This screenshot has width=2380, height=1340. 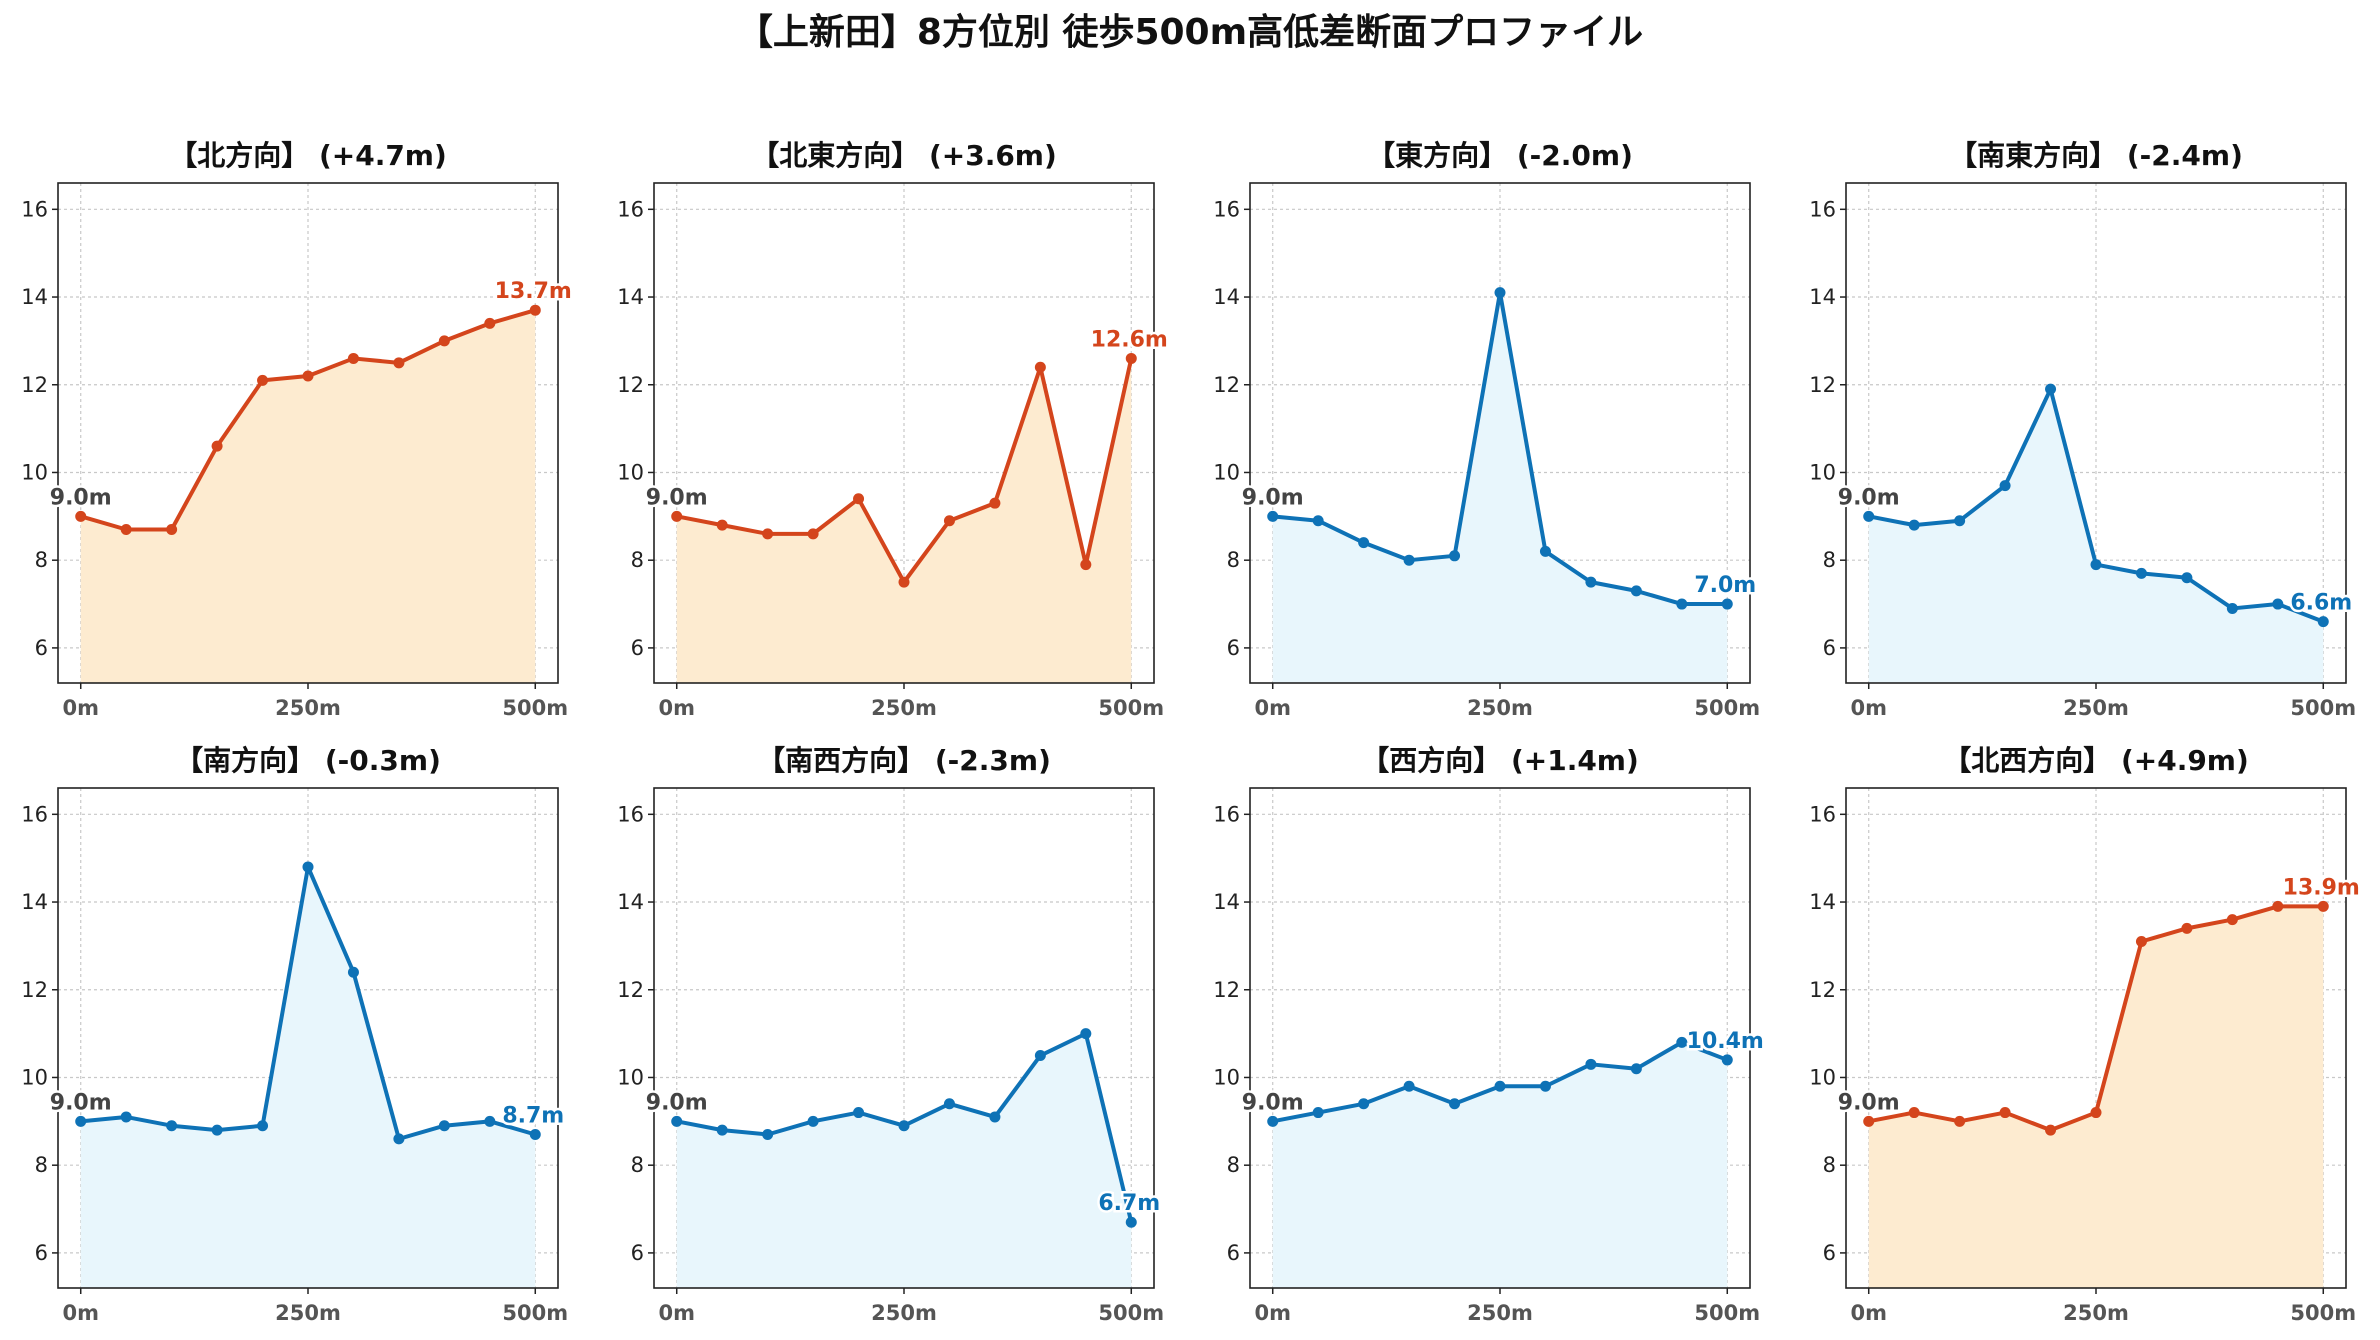 What do you see at coordinates (2321, 603) in the screenshot?
I see `end-label: 6.6m` at bounding box center [2321, 603].